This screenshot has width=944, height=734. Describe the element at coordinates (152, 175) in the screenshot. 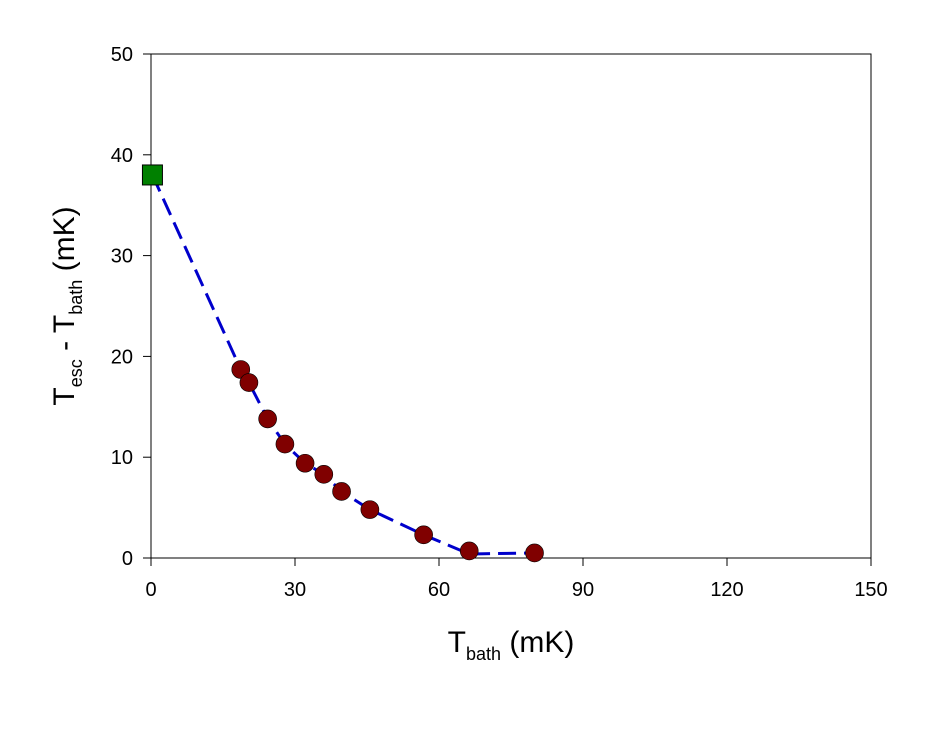

I see `data-point-square` at that location.